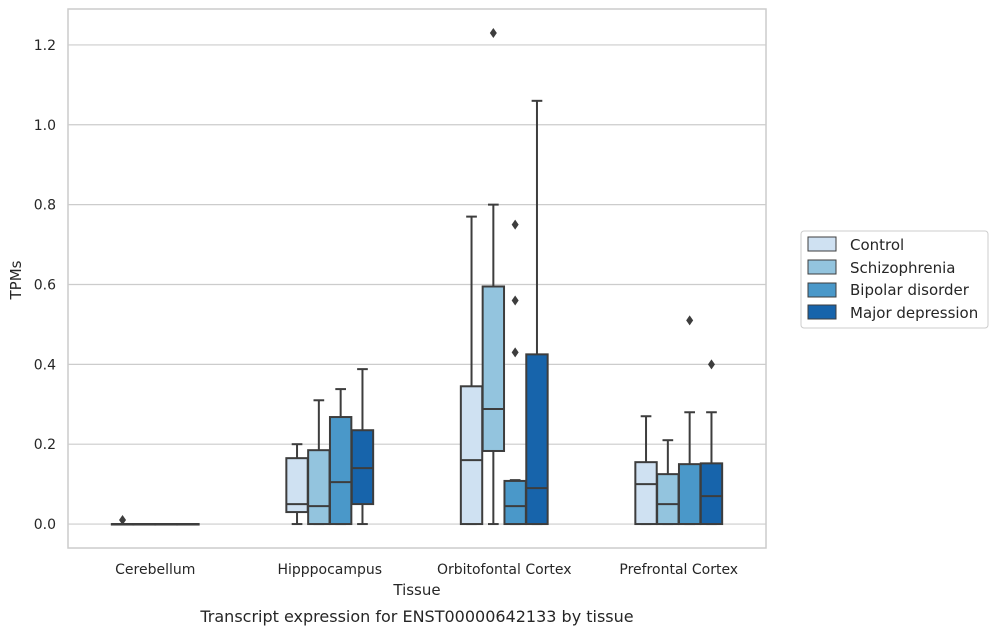 The width and height of the screenshot is (997, 634). I want to click on legend-item: Bipolar disorder, so click(888, 290).